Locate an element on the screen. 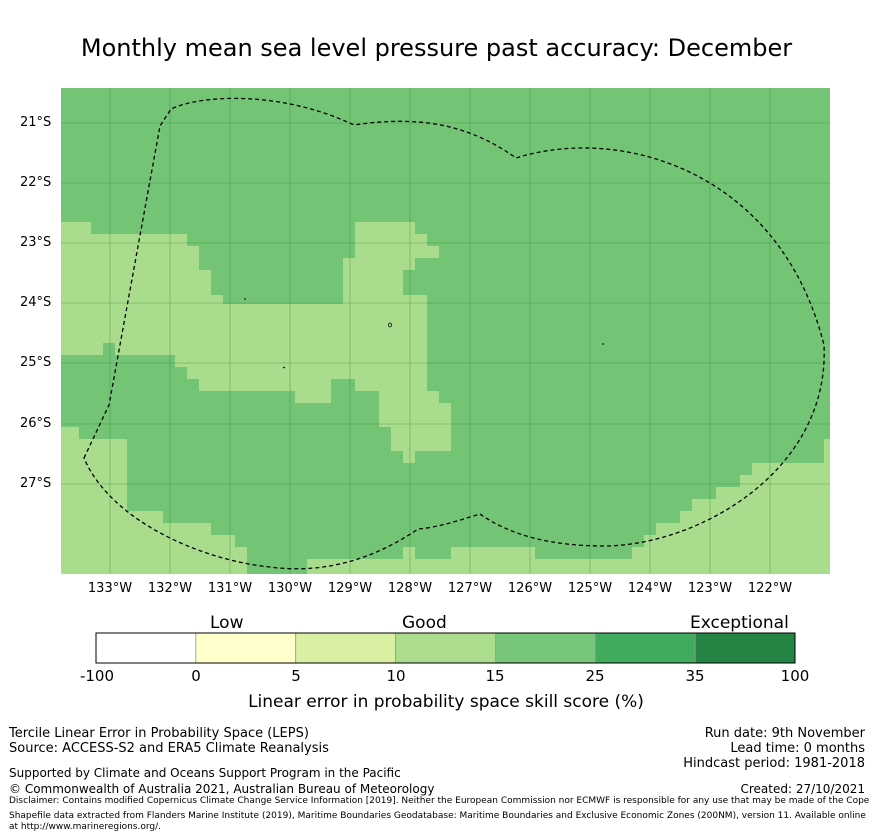 The height and width of the screenshot is (839, 873). southwest-light-region is located at coordinates (154, 500).